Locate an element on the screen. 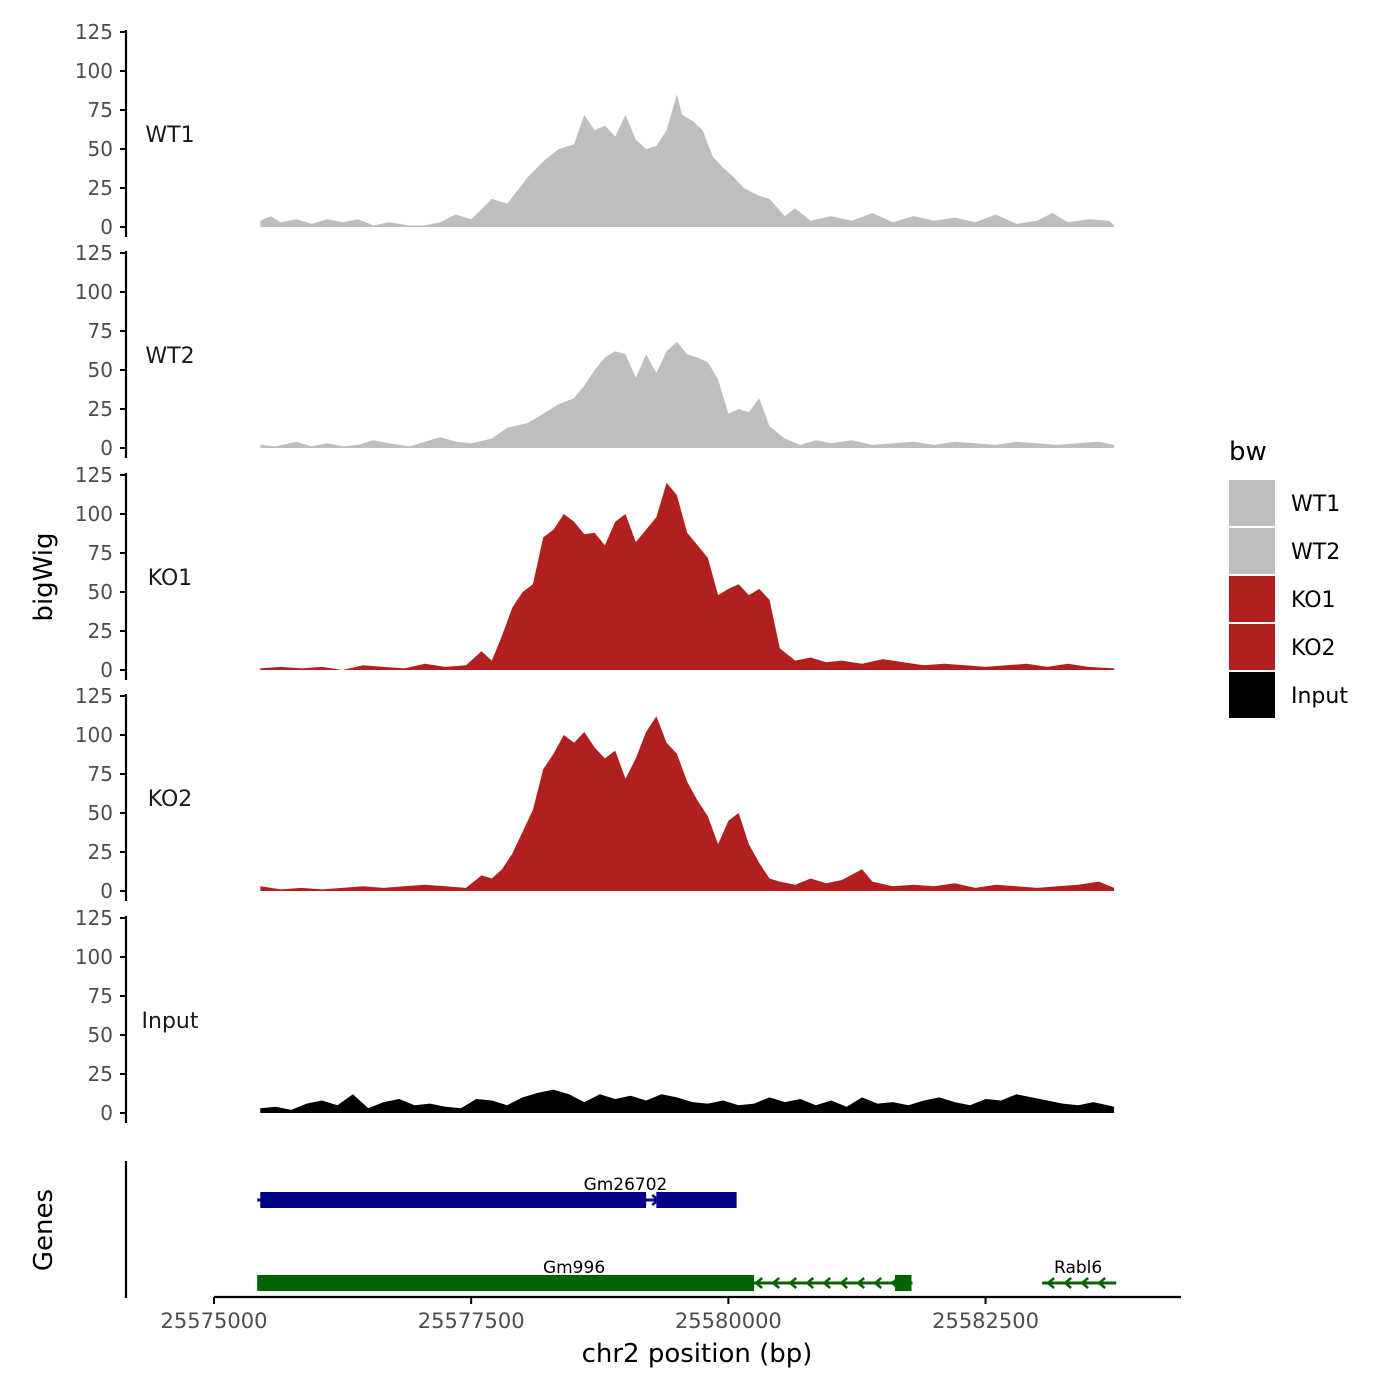  track-ko1: 0 25 50 75 100 125 KO1 is located at coordinates (595, 572).